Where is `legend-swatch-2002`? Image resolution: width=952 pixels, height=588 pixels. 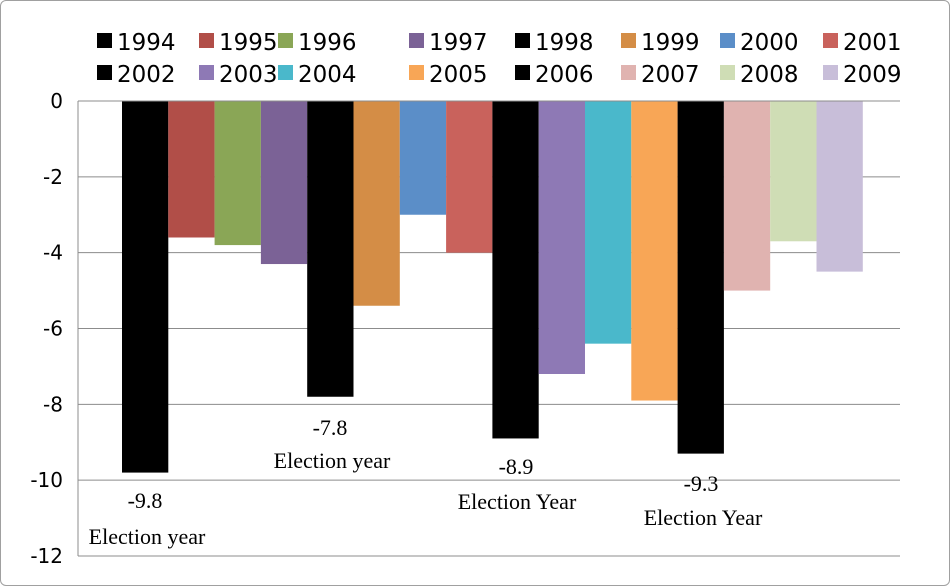 legend-swatch-2002 is located at coordinates (104, 72).